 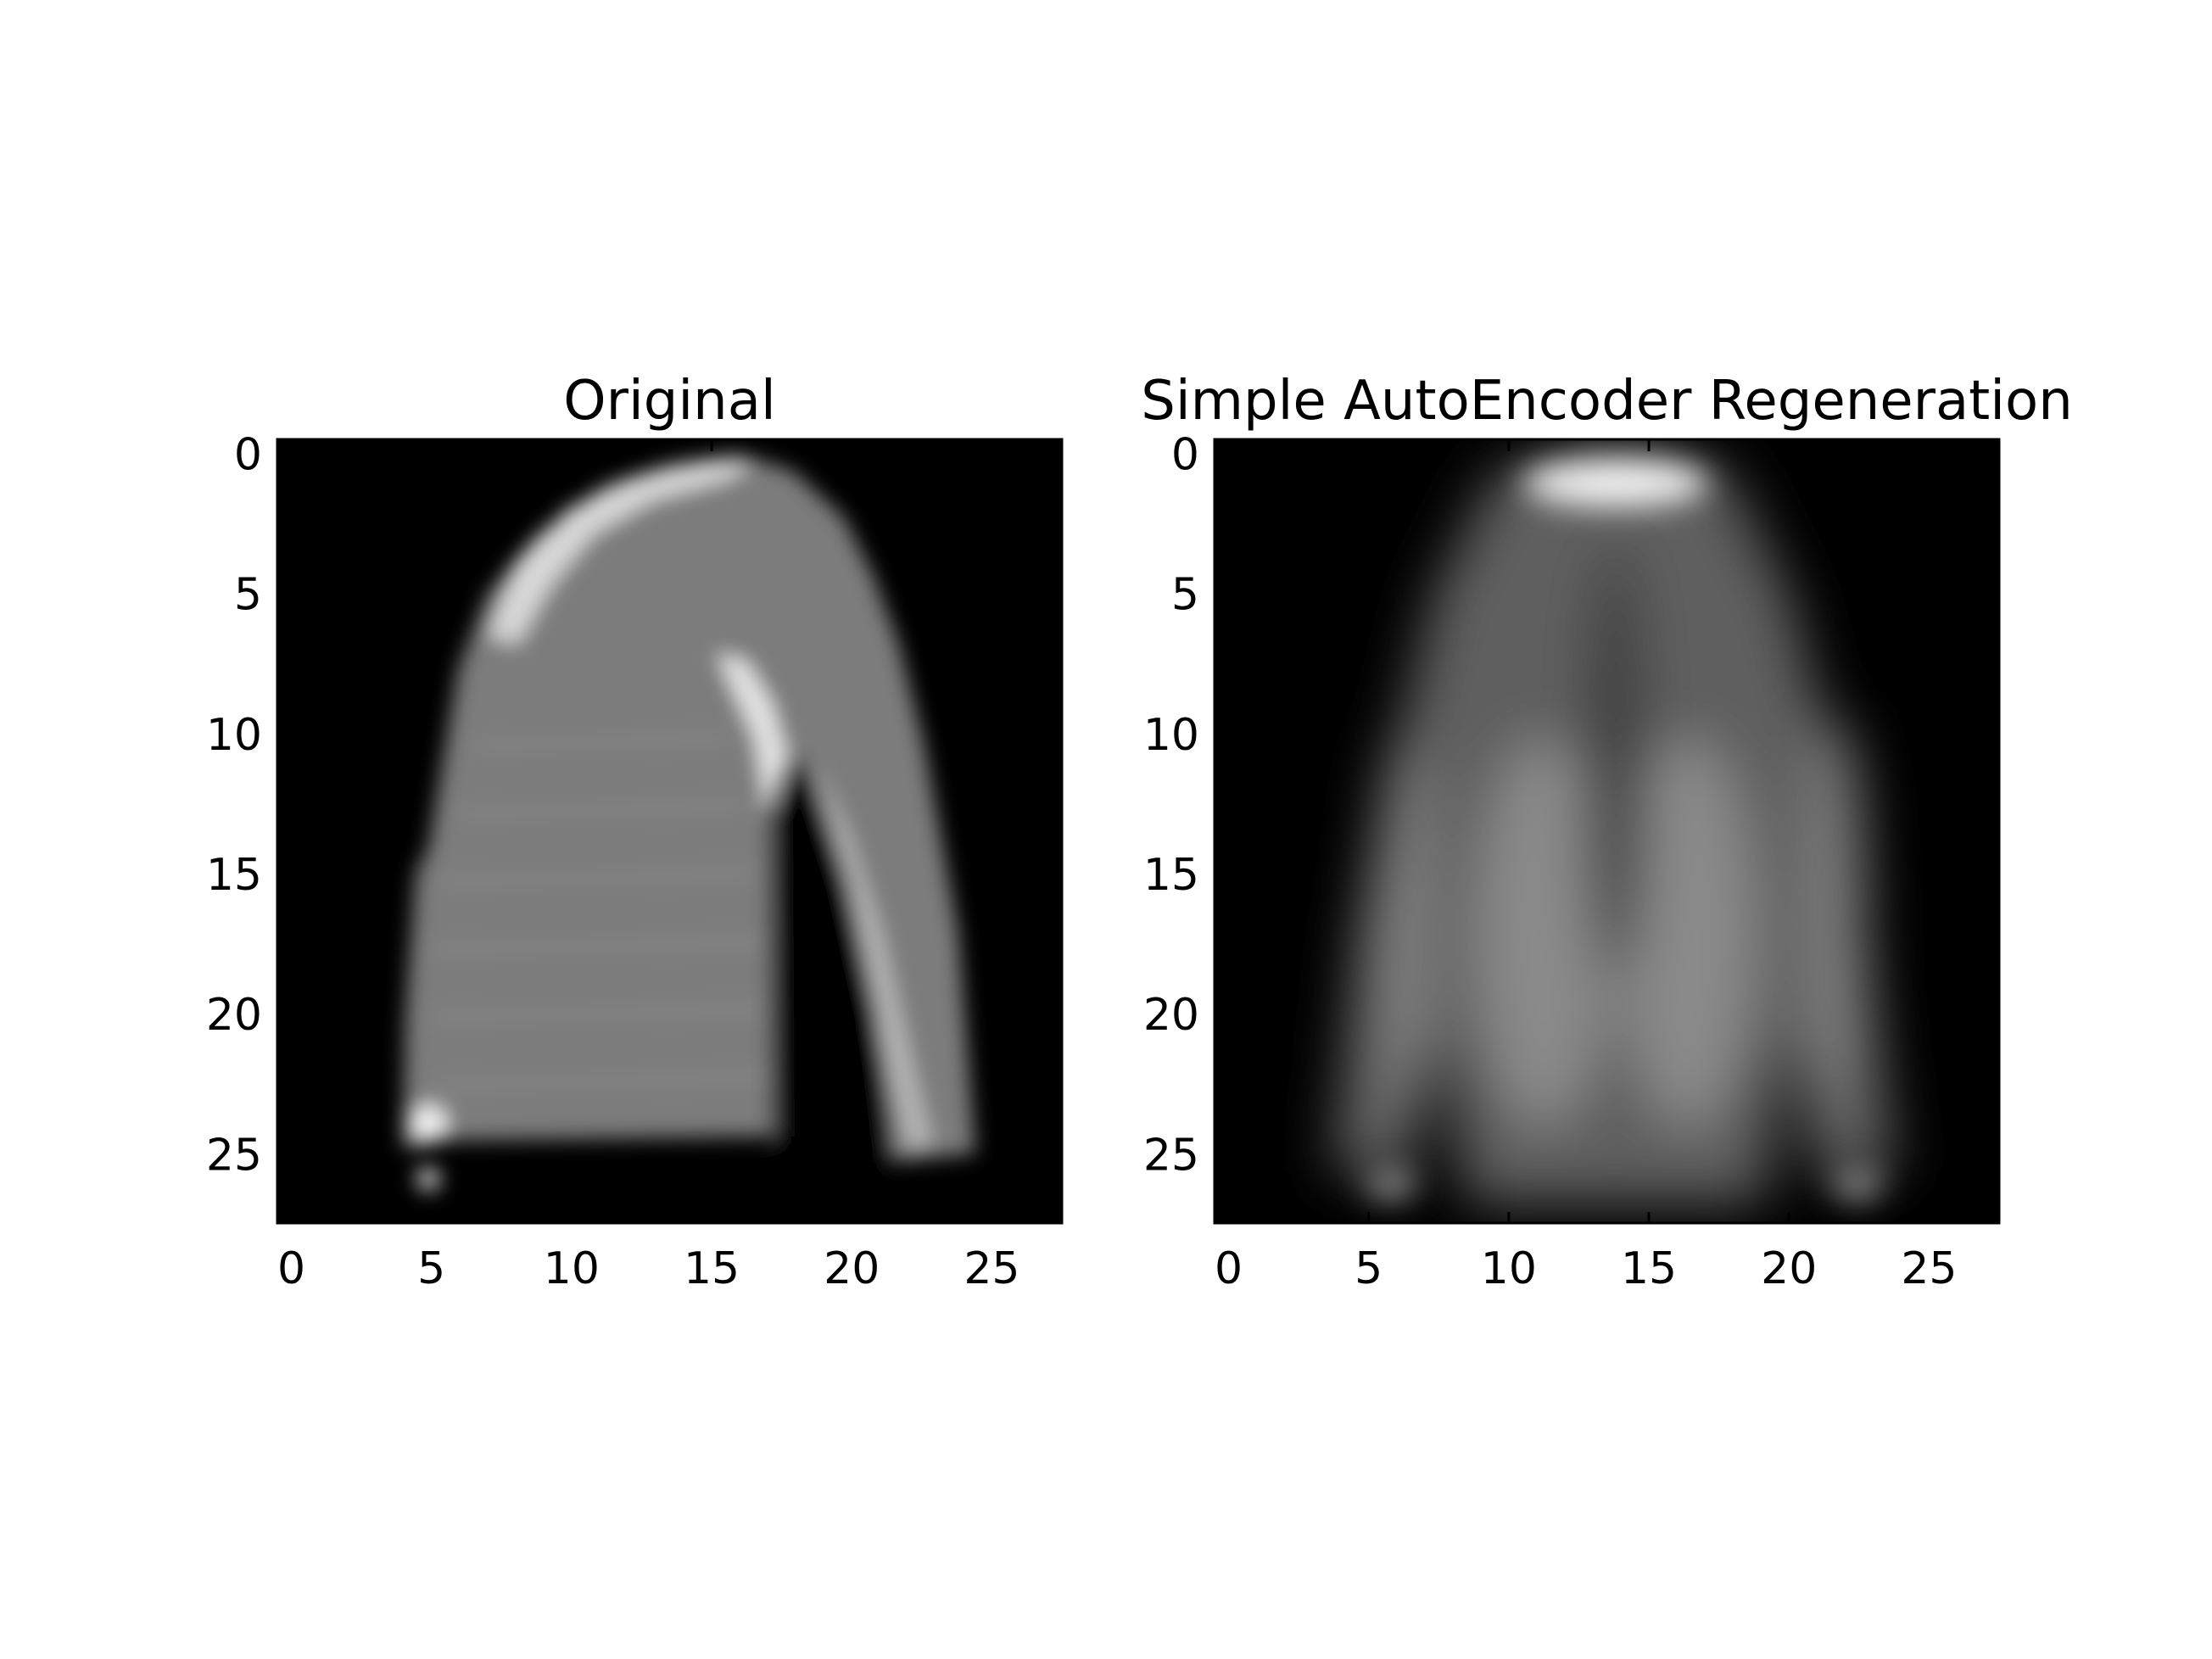 What do you see at coordinates (1837, 916) in the screenshot?
I see `regeneration-sleeve-right` at bounding box center [1837, 916].